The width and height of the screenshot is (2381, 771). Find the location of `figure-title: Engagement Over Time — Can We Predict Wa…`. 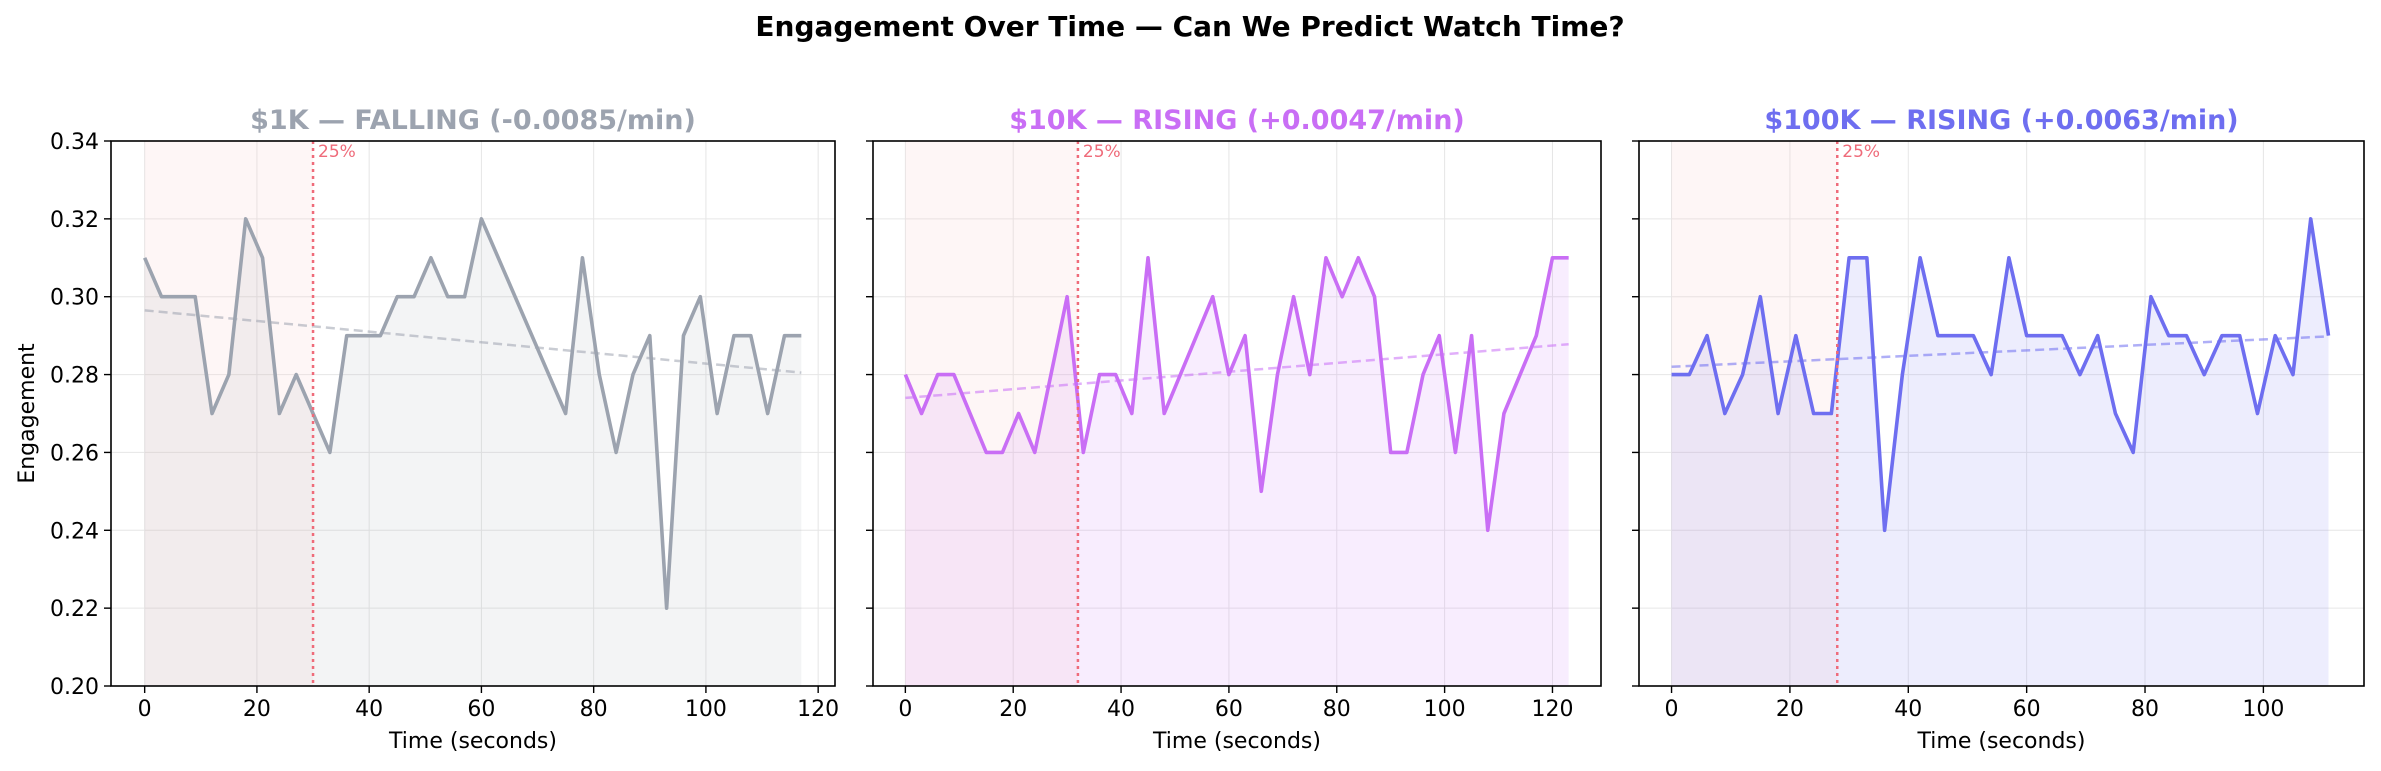

figure-title: Engagement Over Time — Can We Predict Wa… is located at coordinates (1189, 26).